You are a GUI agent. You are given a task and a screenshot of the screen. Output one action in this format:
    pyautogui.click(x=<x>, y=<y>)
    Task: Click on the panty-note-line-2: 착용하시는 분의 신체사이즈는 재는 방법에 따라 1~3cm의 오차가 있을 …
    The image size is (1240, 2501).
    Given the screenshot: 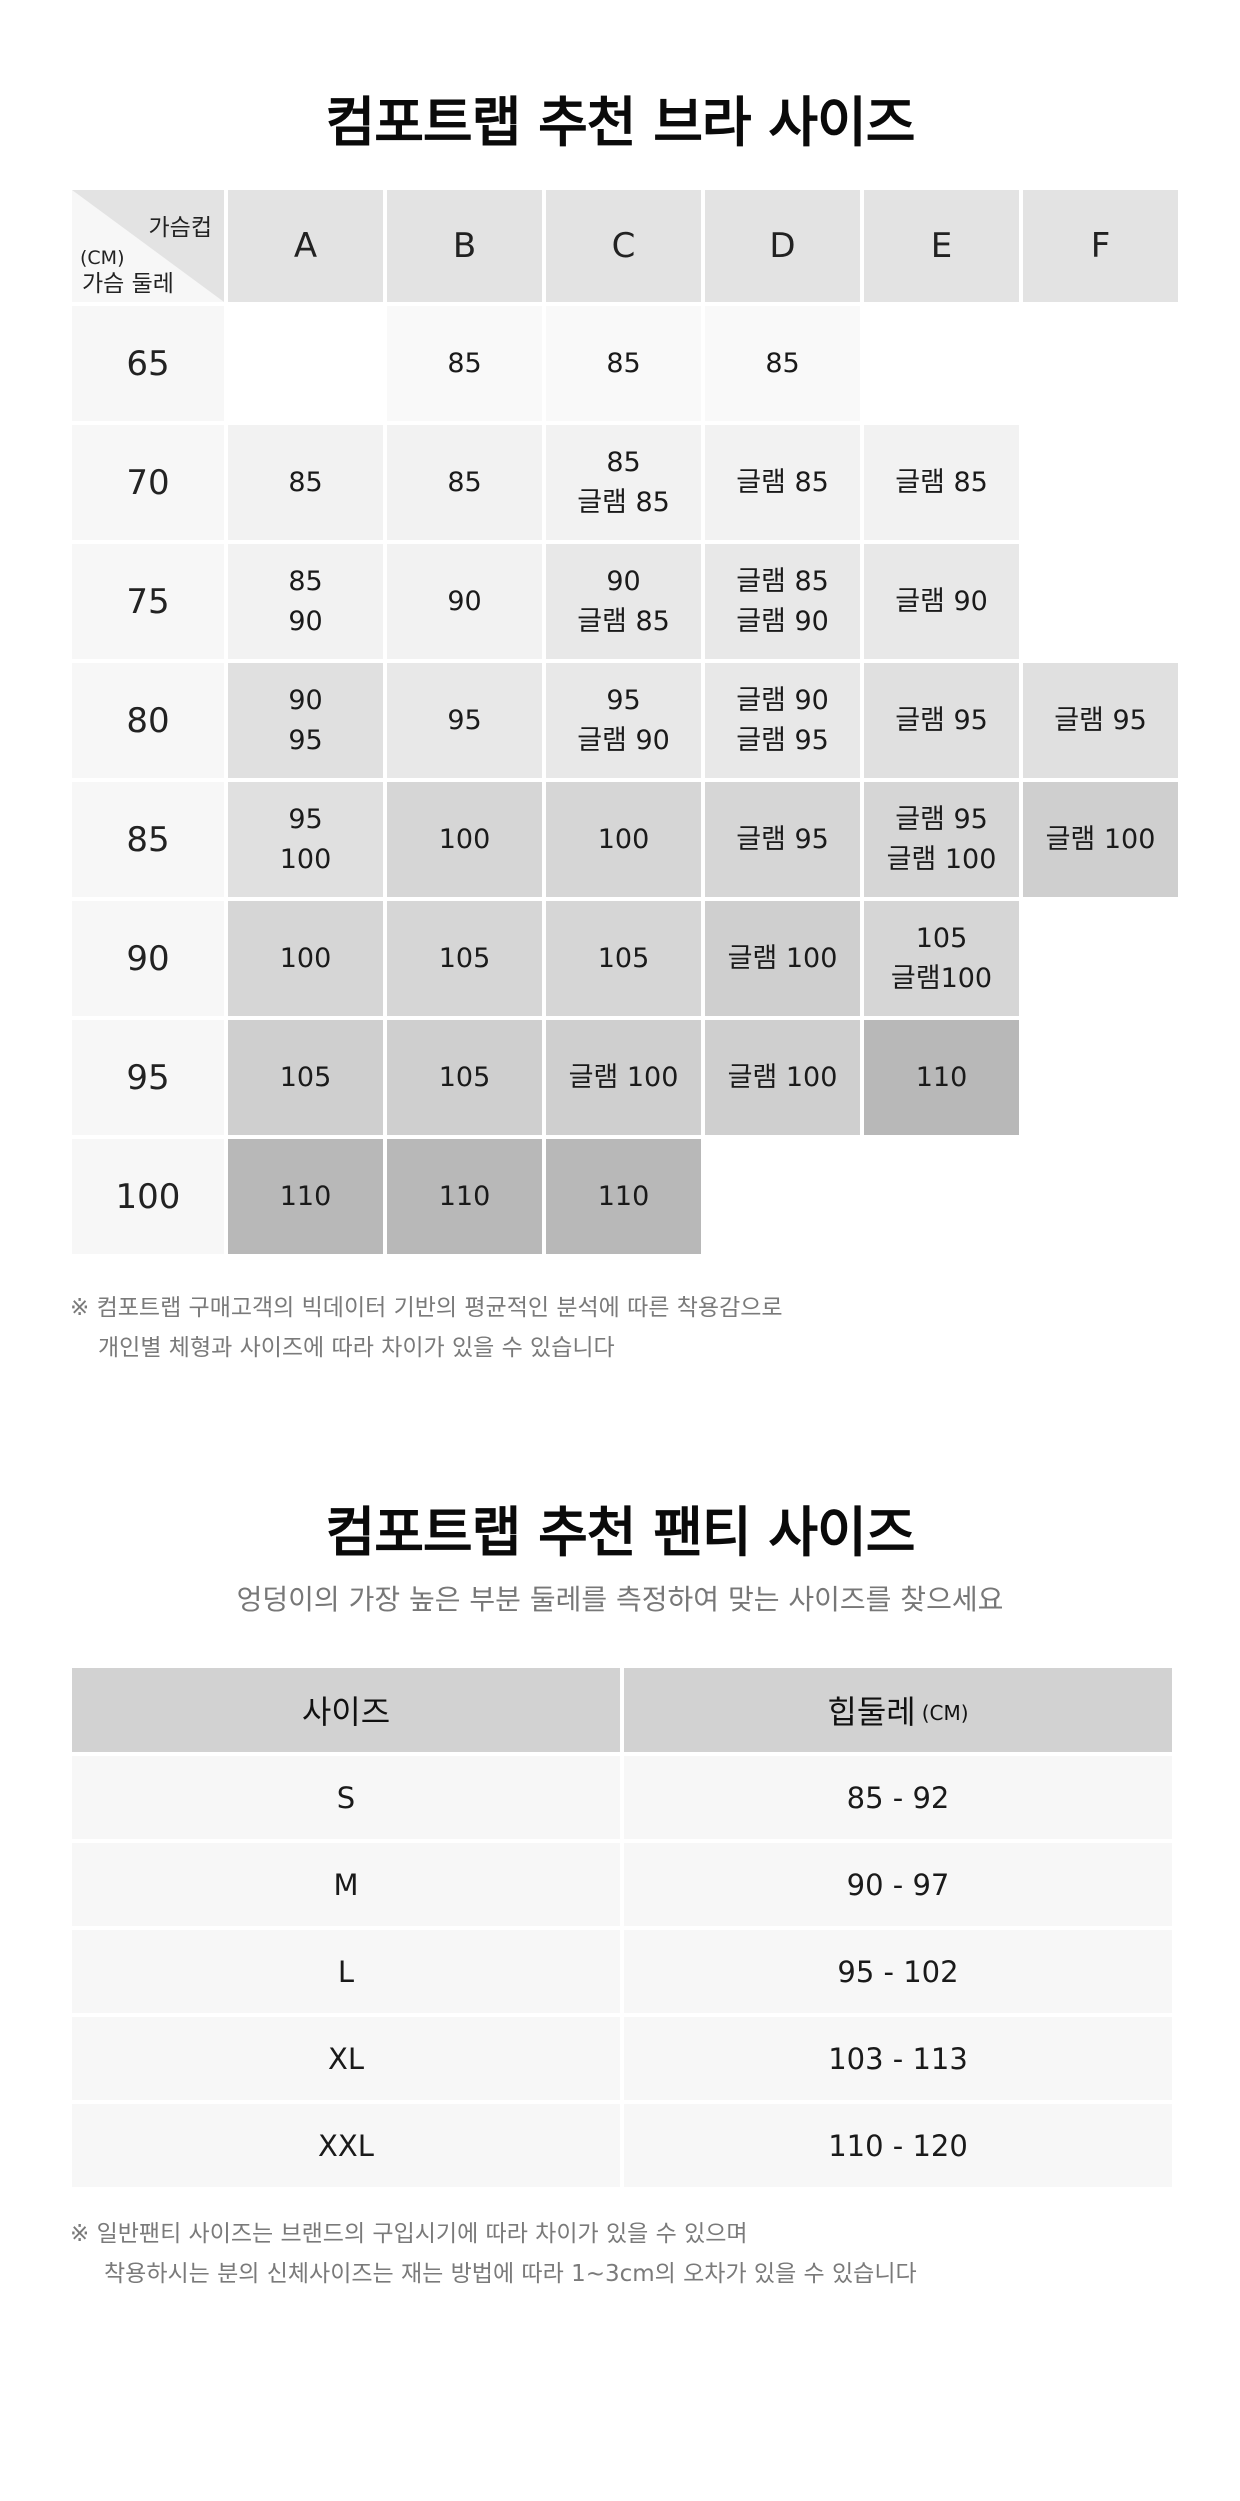 What is the action you would take?
    pyautogui.click(x=510, y=2274)
    